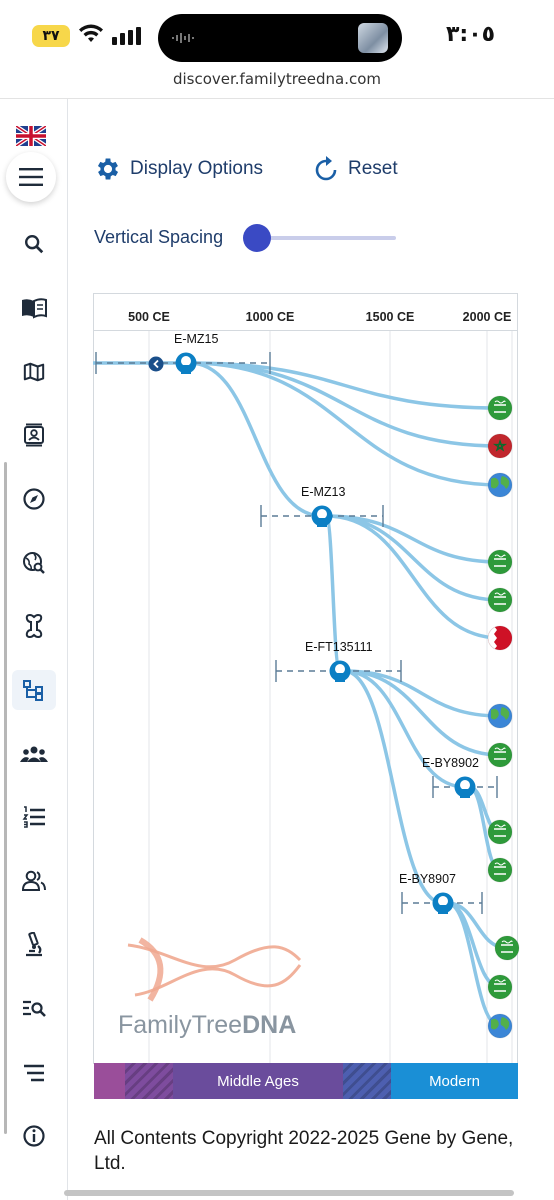 The image size is (554, 1200). What do you see at coordinates (34, 690) in the screenshot?
I see `sidebar-item-tree` at bounding box center [34, 690].